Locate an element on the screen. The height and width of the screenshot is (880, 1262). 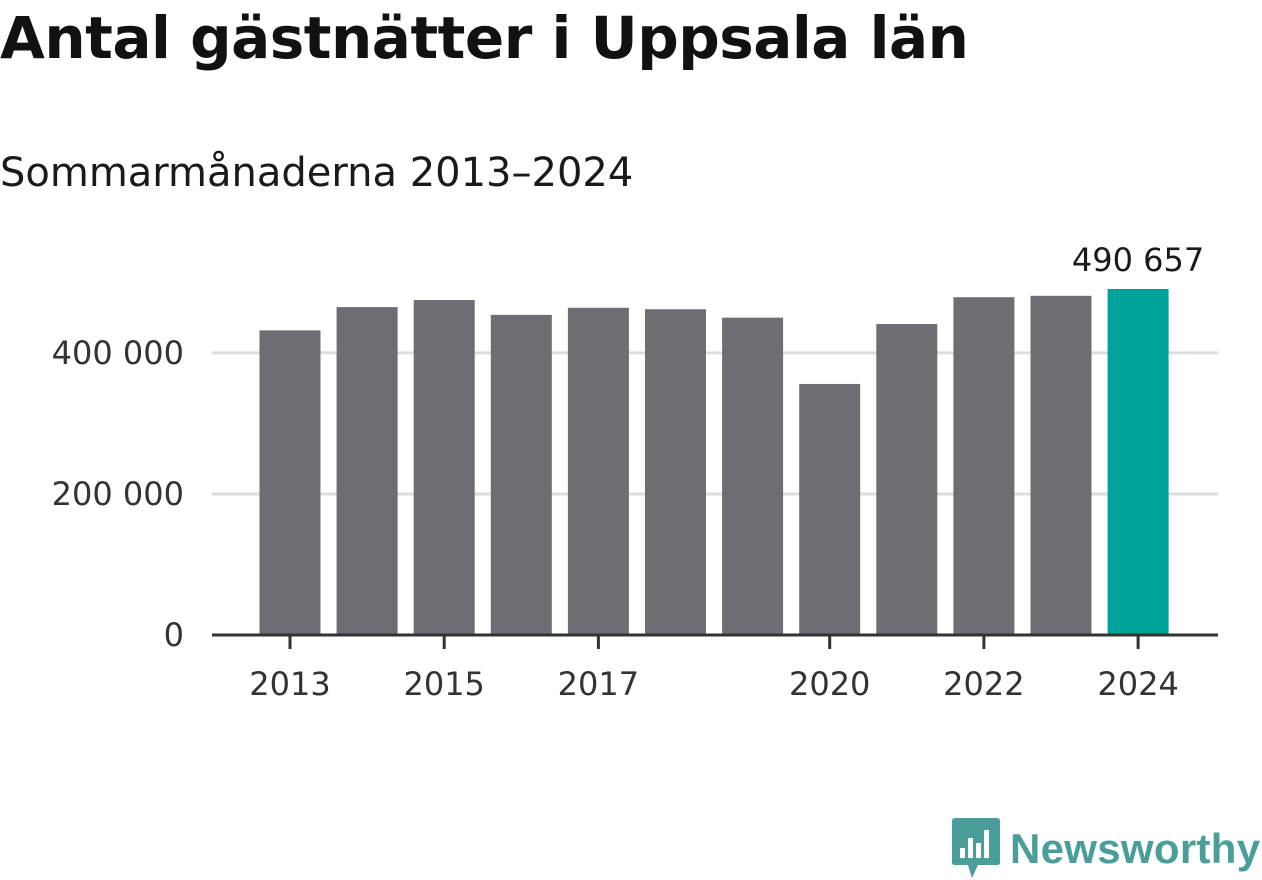
x-tick-label: 2017 is located at coordinates (598, 684).